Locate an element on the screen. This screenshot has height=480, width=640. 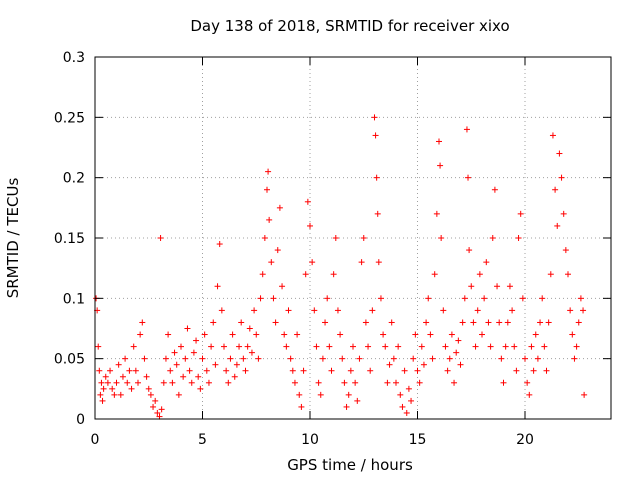
x-axis-label: GPS time / hours is located at coordinates (350, 465).